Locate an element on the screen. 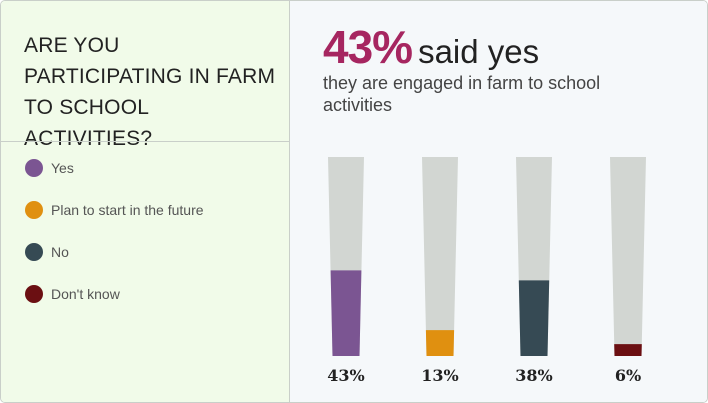 Image resolution: width=708 pixels, height=403 pixels. bar-value-label-yes: 43% is located at coordinates (345, 375).